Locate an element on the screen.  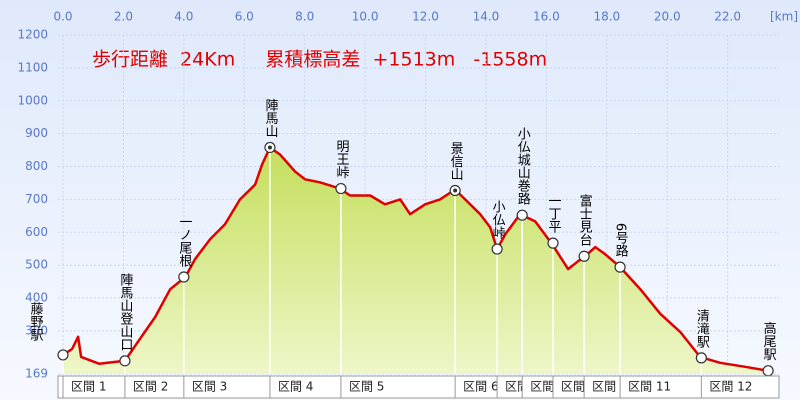
chart-title: 歩行距離 24Km 累積標高差 +1513m -1558m is located at coordinates (319, 60).